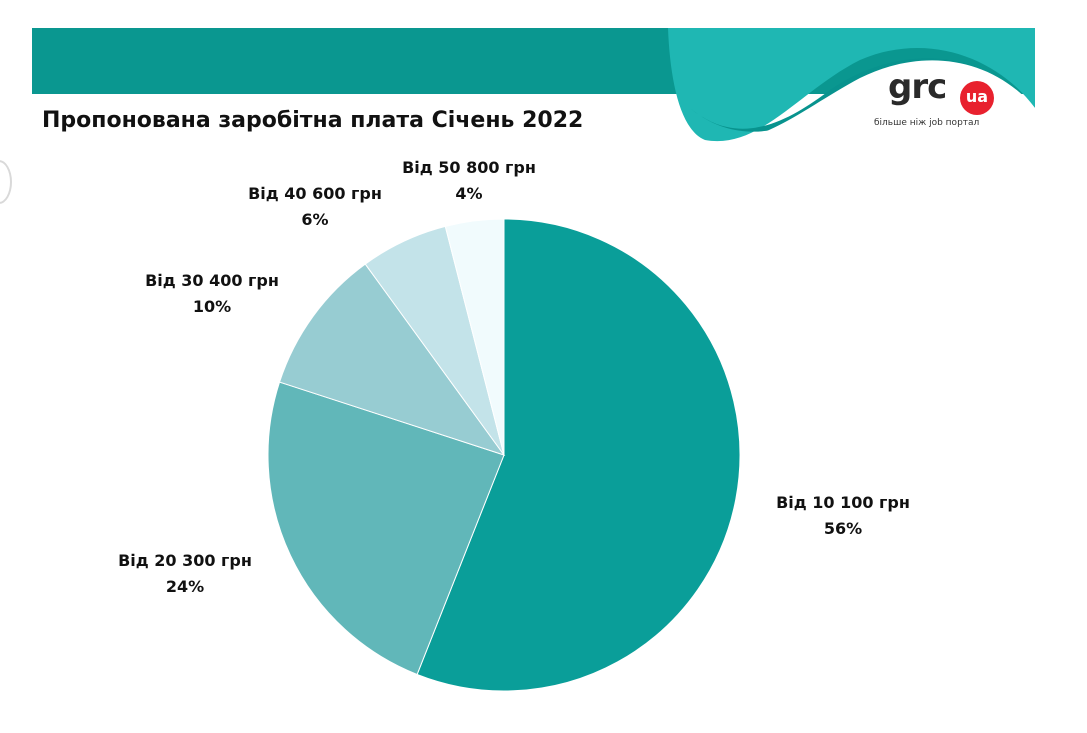 Image resolution: width=1087 pixels, height=733 pixels. Describe the element at coordinates (212, 280) in the screenshot. I see `pie-label-text: Від 30 400 грн` at that location.